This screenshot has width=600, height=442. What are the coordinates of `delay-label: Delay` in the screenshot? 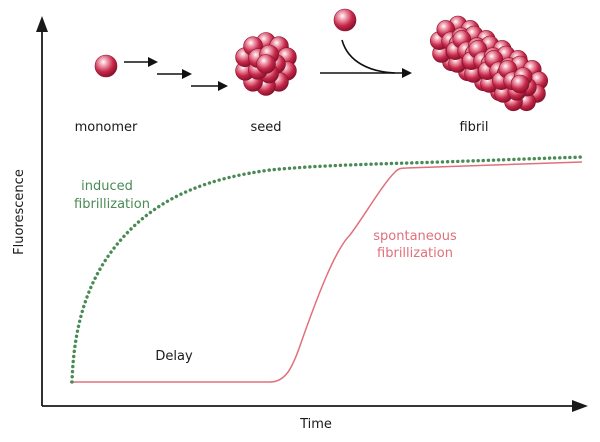 It's located at (174, 356).